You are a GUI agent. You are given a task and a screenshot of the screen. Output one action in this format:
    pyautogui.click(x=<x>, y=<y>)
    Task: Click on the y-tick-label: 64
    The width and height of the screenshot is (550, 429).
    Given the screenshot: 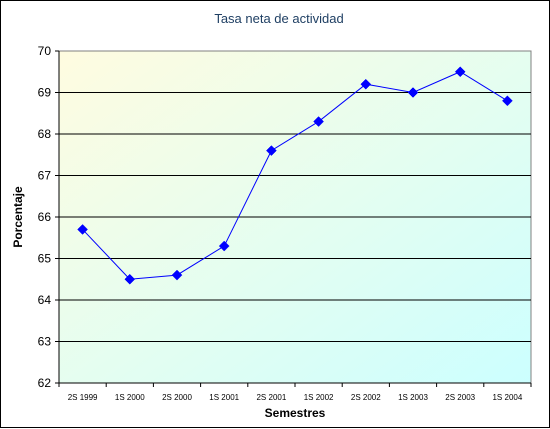 What is the action you would take?
    pyautogui.click(x=45, y=300)
    